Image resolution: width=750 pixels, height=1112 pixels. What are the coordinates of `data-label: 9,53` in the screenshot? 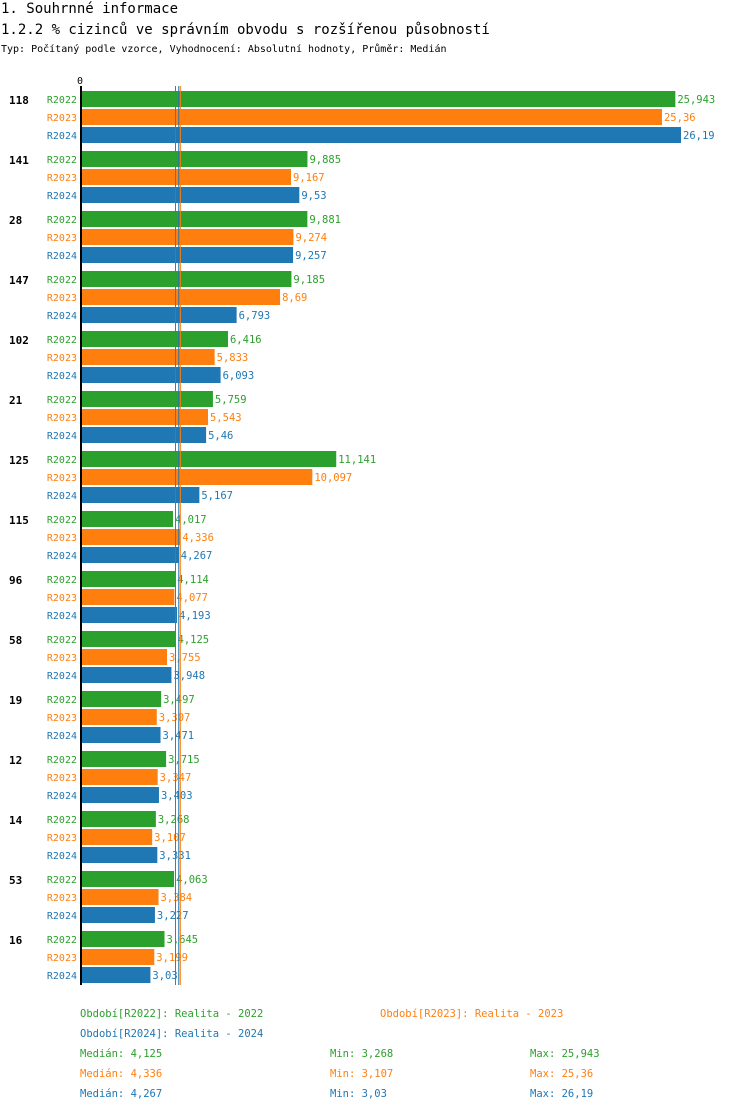 It's located at (313, 196).